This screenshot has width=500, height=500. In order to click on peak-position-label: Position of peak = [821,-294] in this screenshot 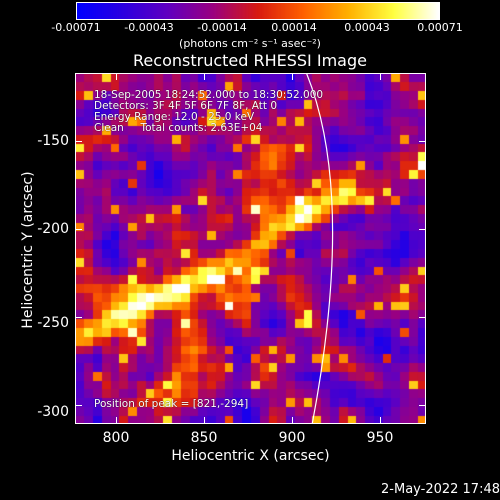, I will do `click(171, 404)`.